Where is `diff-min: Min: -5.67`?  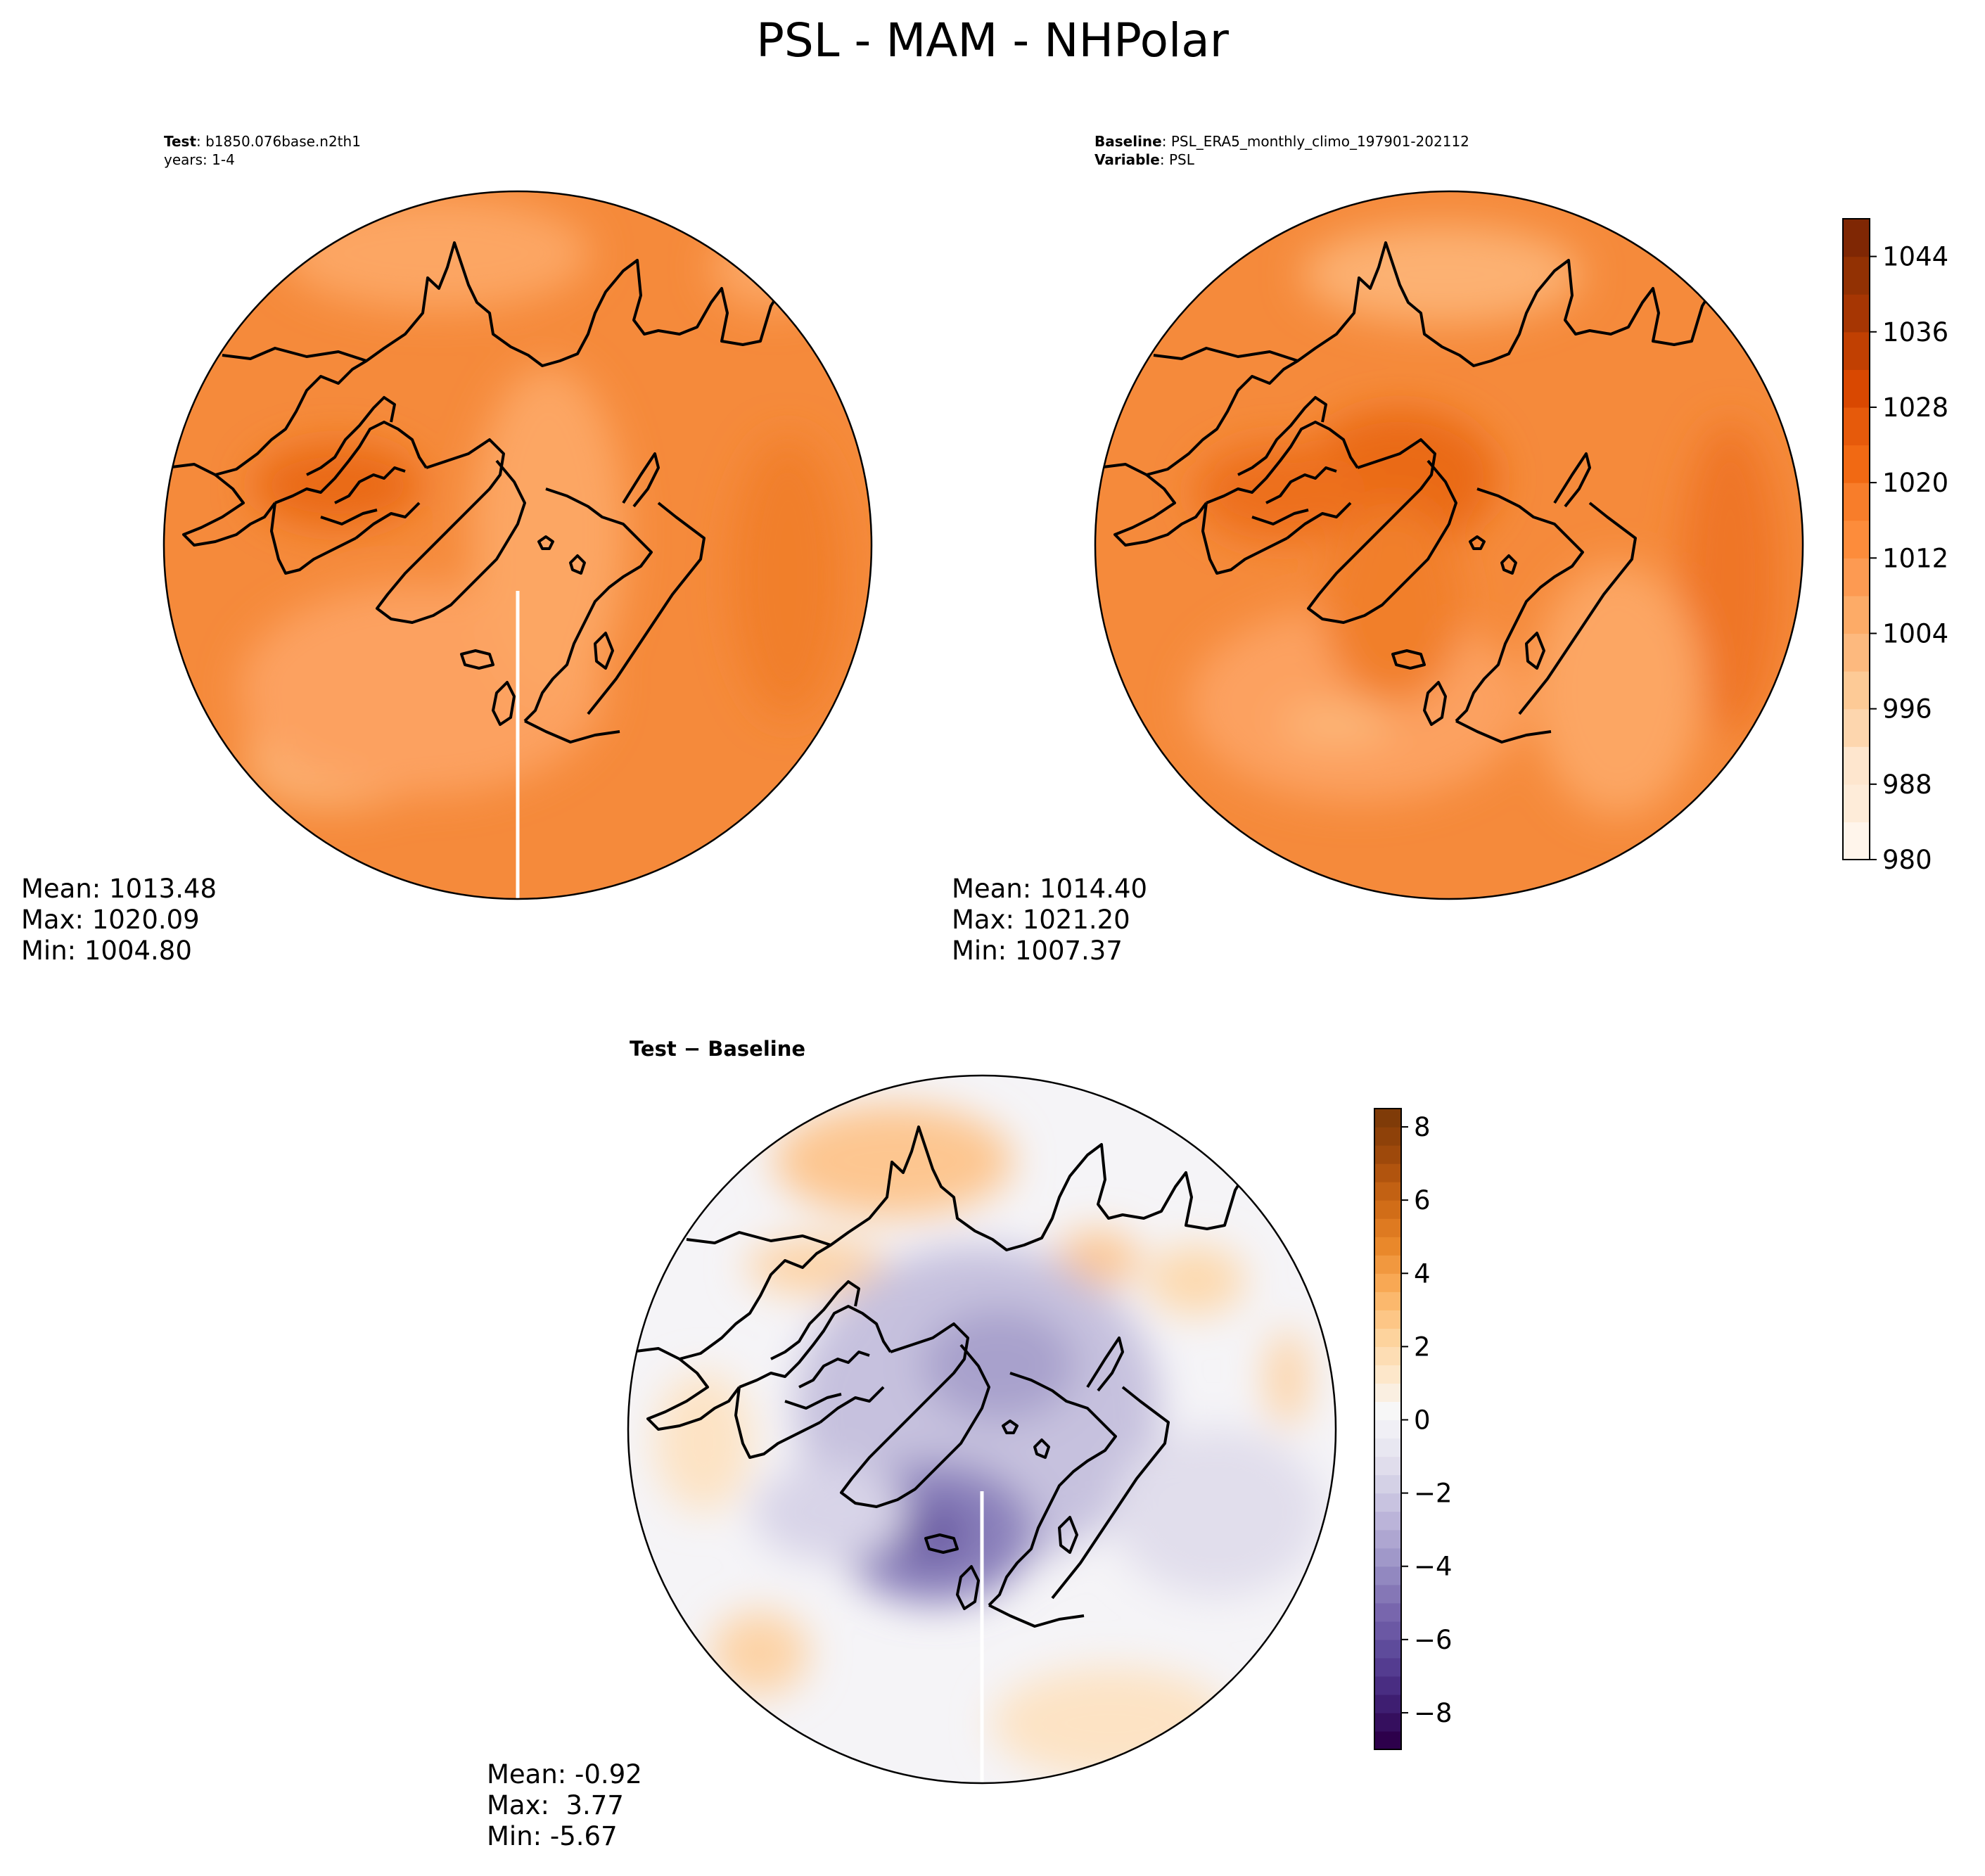
diff-min: Min: -5.67 is located at coordinates (552, 1836).